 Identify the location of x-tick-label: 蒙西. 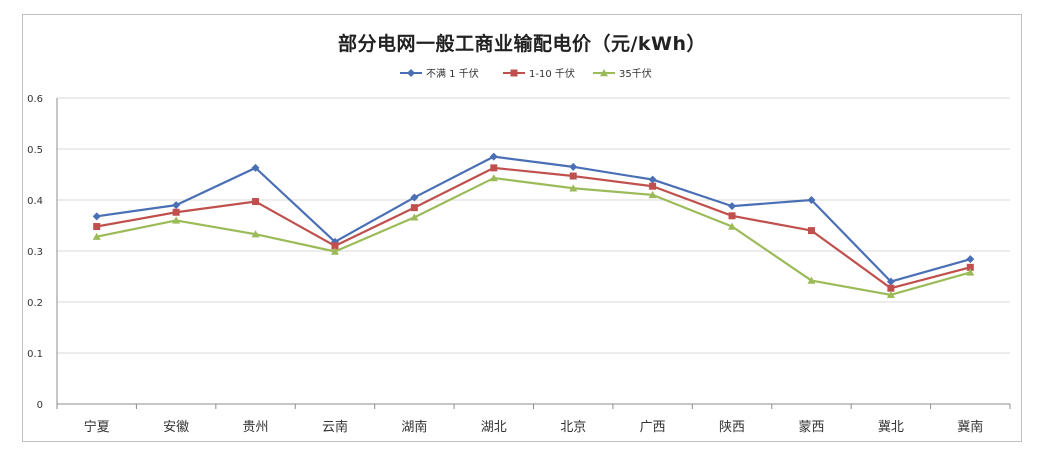
(811, 427).